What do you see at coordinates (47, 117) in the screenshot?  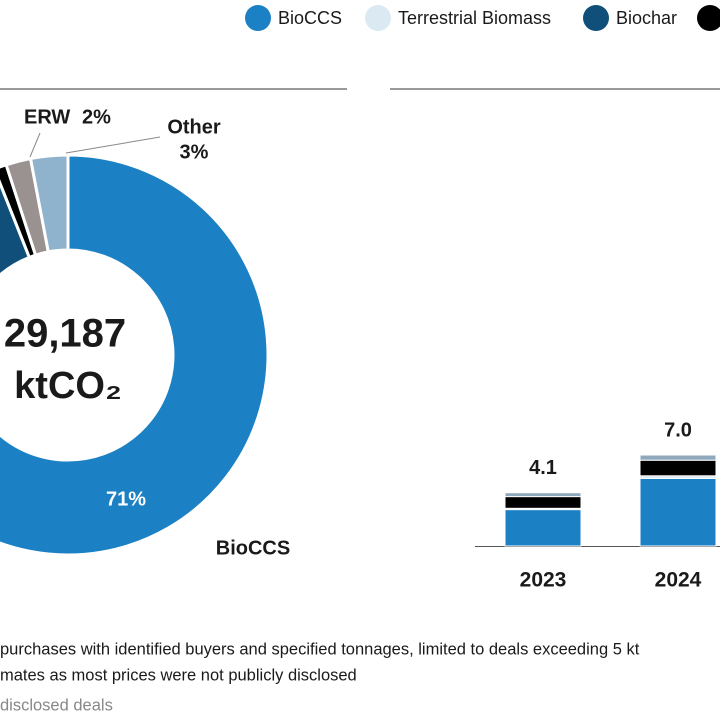 I see `slice-label: ERW` at bounding box center [47, 117].